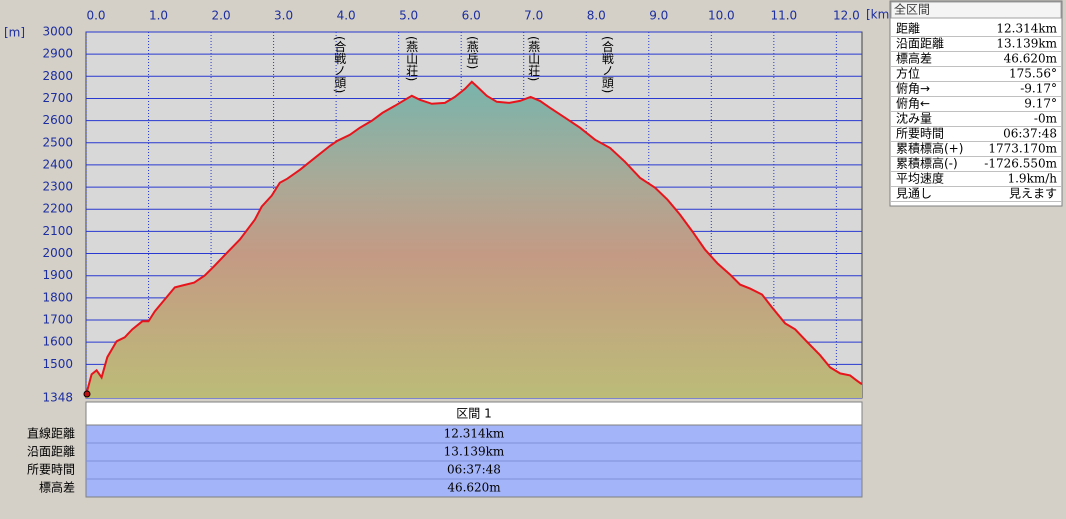 Image resolution: width=1066 pixels, height=519 pixels. What do you see at coordinates (87, 394) in the screenshot?
I see `start-marker` at bounding box center [87, 394].